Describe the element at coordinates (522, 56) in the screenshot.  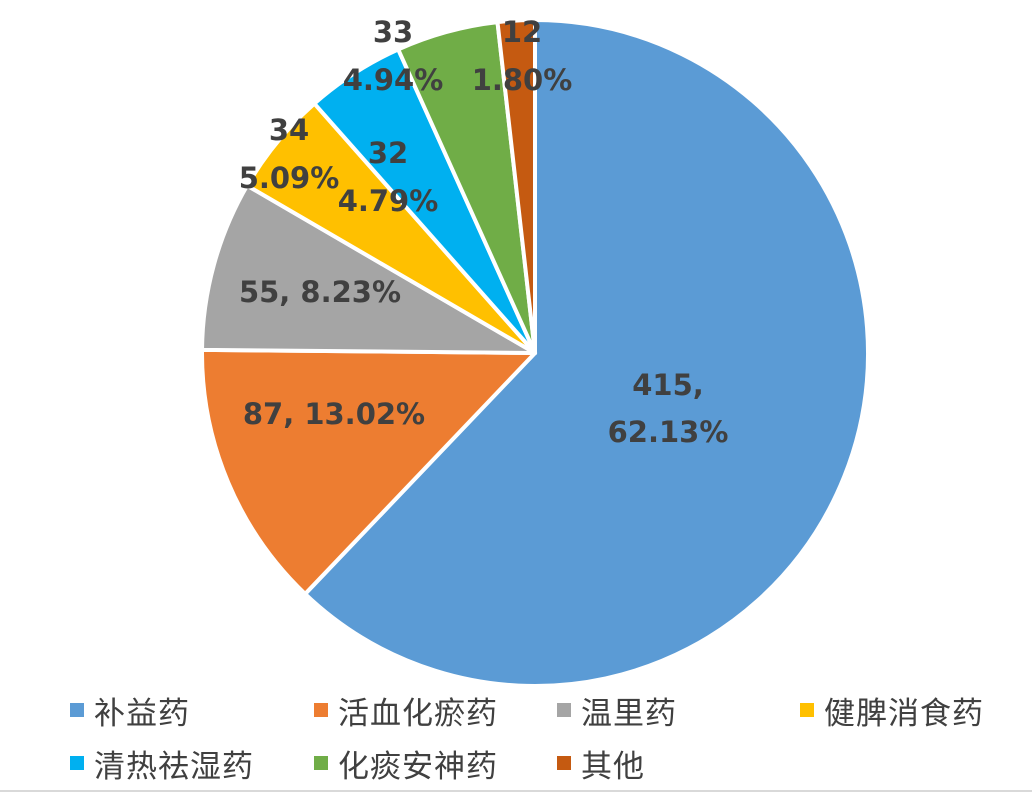
I see `data-label-其他: 12 1.80%` at that location.